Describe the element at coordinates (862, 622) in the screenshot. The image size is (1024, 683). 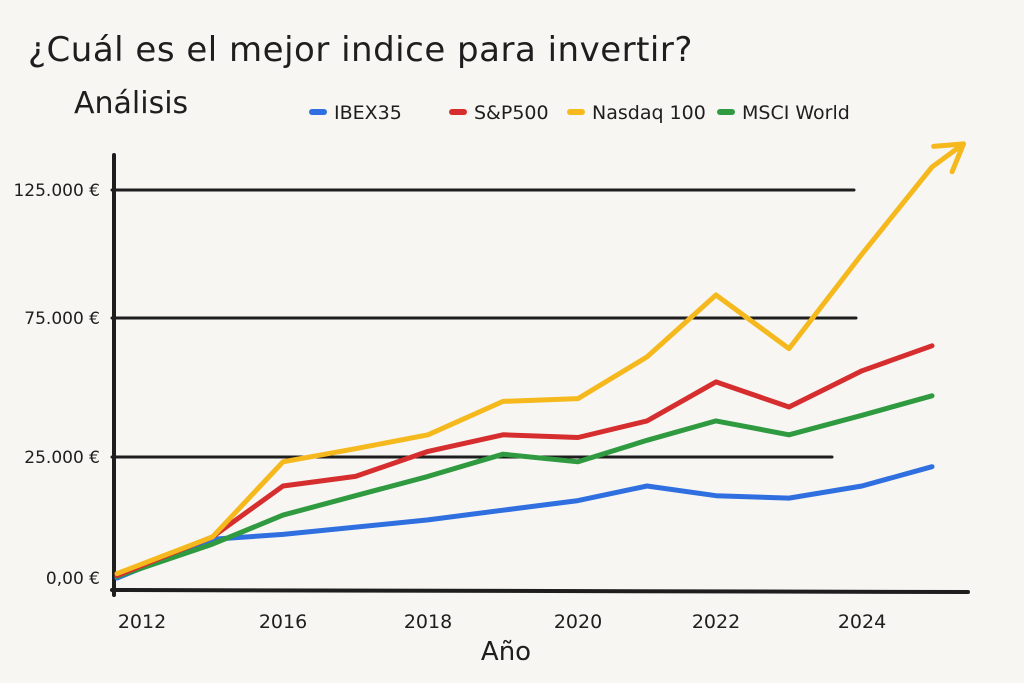
I see `x-tick-label: 2024` at that location.